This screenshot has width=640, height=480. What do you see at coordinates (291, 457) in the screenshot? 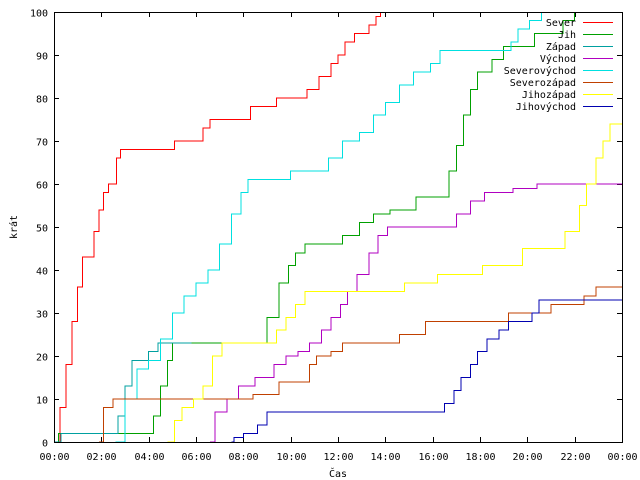
I see `x-tick-label: 10:00` at bounding box center [291, 457].